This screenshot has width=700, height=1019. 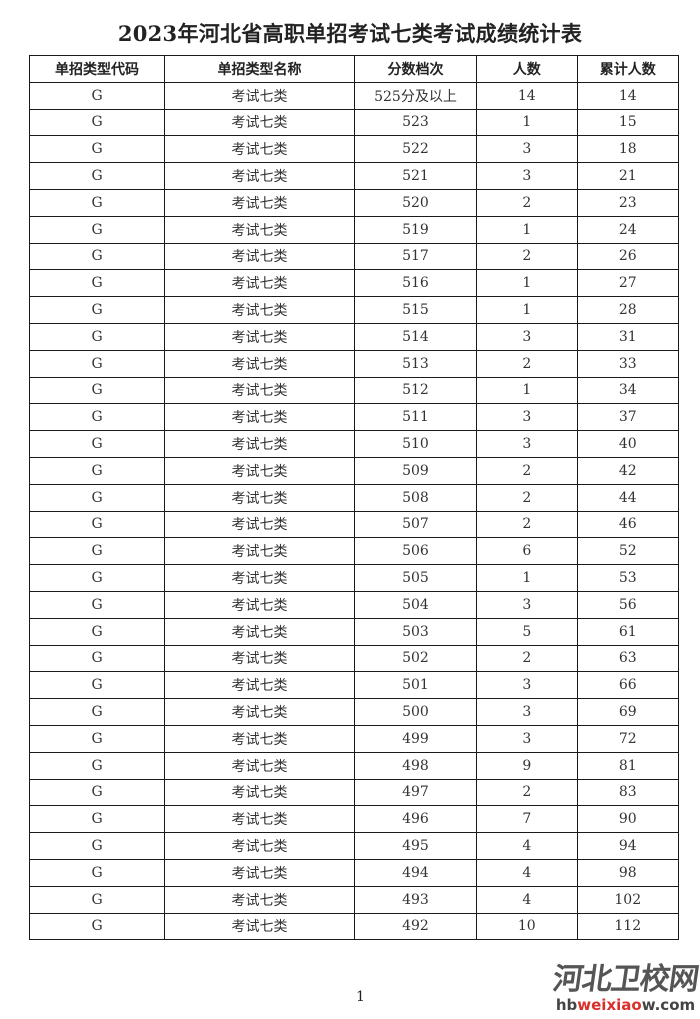 I want to click on table-row: G 考试七类 512 1 34, so click(x=353, y=390).